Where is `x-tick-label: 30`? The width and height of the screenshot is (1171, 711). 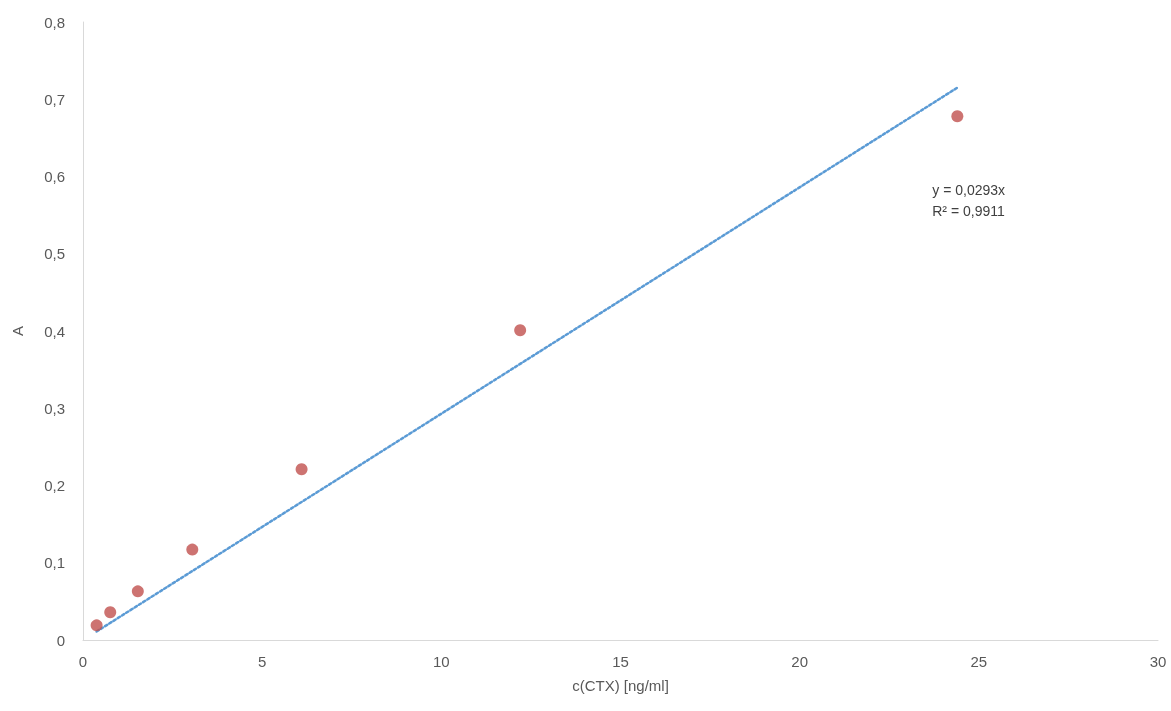
x-tick-label: 30 is located at coordinates (1158, 661).